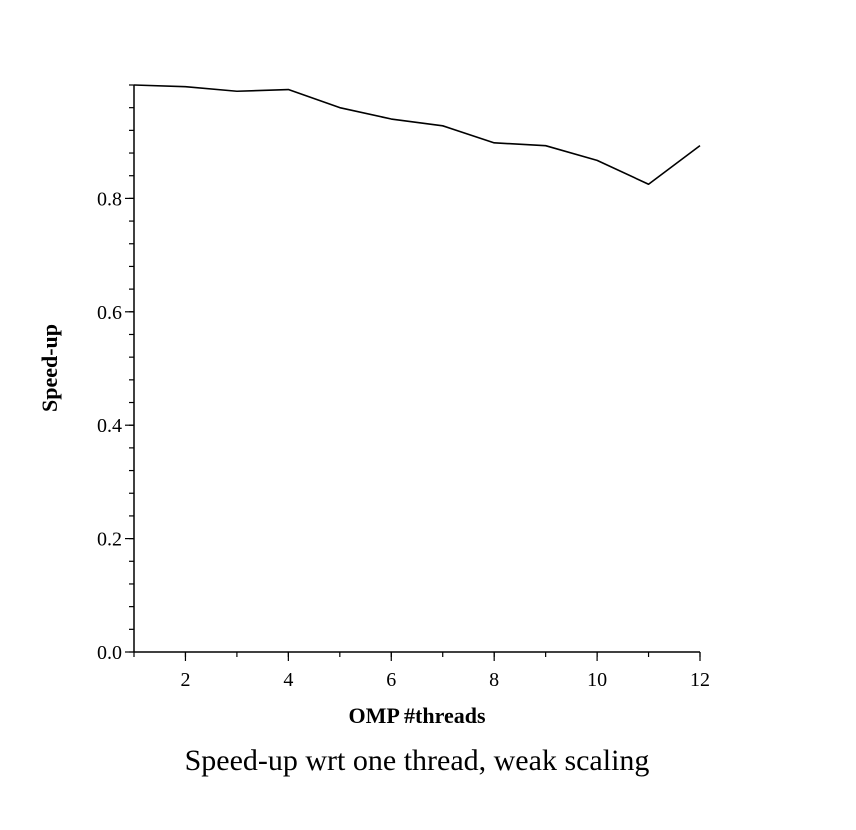  I want to click on x-tick-label: 4, so click(288, 680).